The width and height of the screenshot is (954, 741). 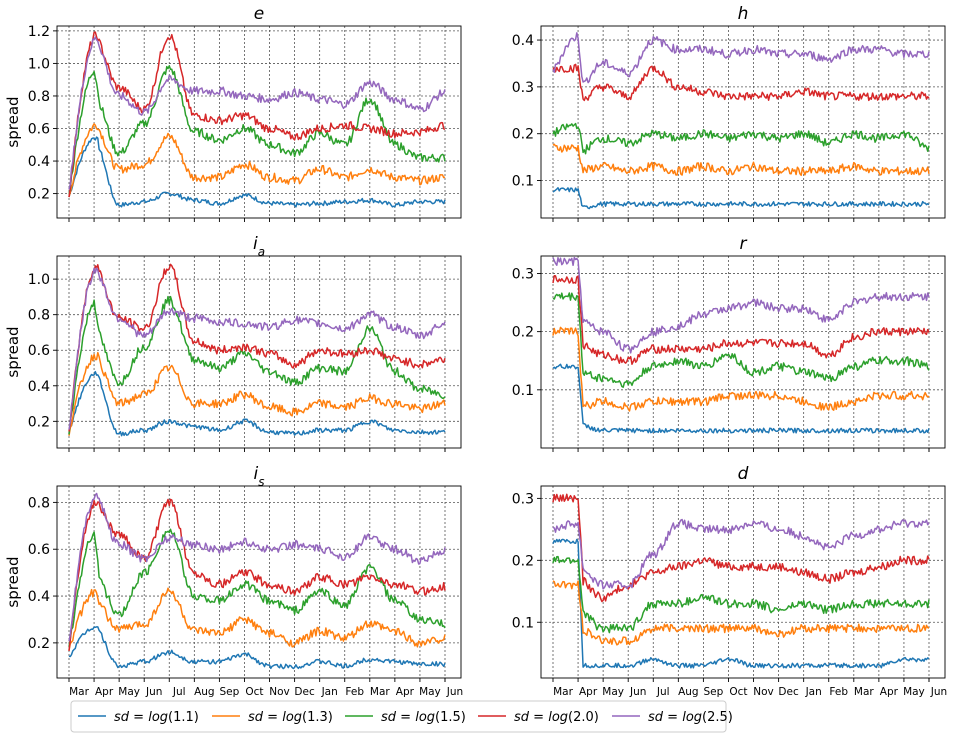 I want to click on panel-3: 0.2 0.4 0.6 0.8 1.0 ia spread, so click(x=233, y=343).